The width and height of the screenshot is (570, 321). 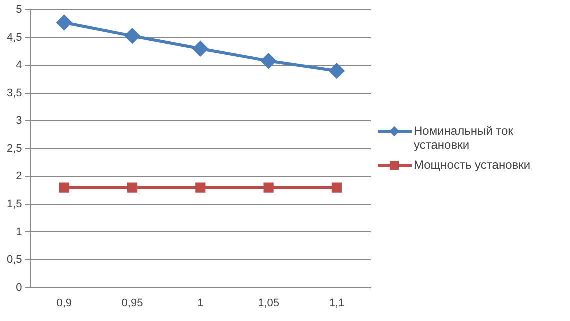 What do you see at coordinates (14, 148) in the screenshot?
I see `y-tick-label: 2,5` at bounding box center [14, 148].